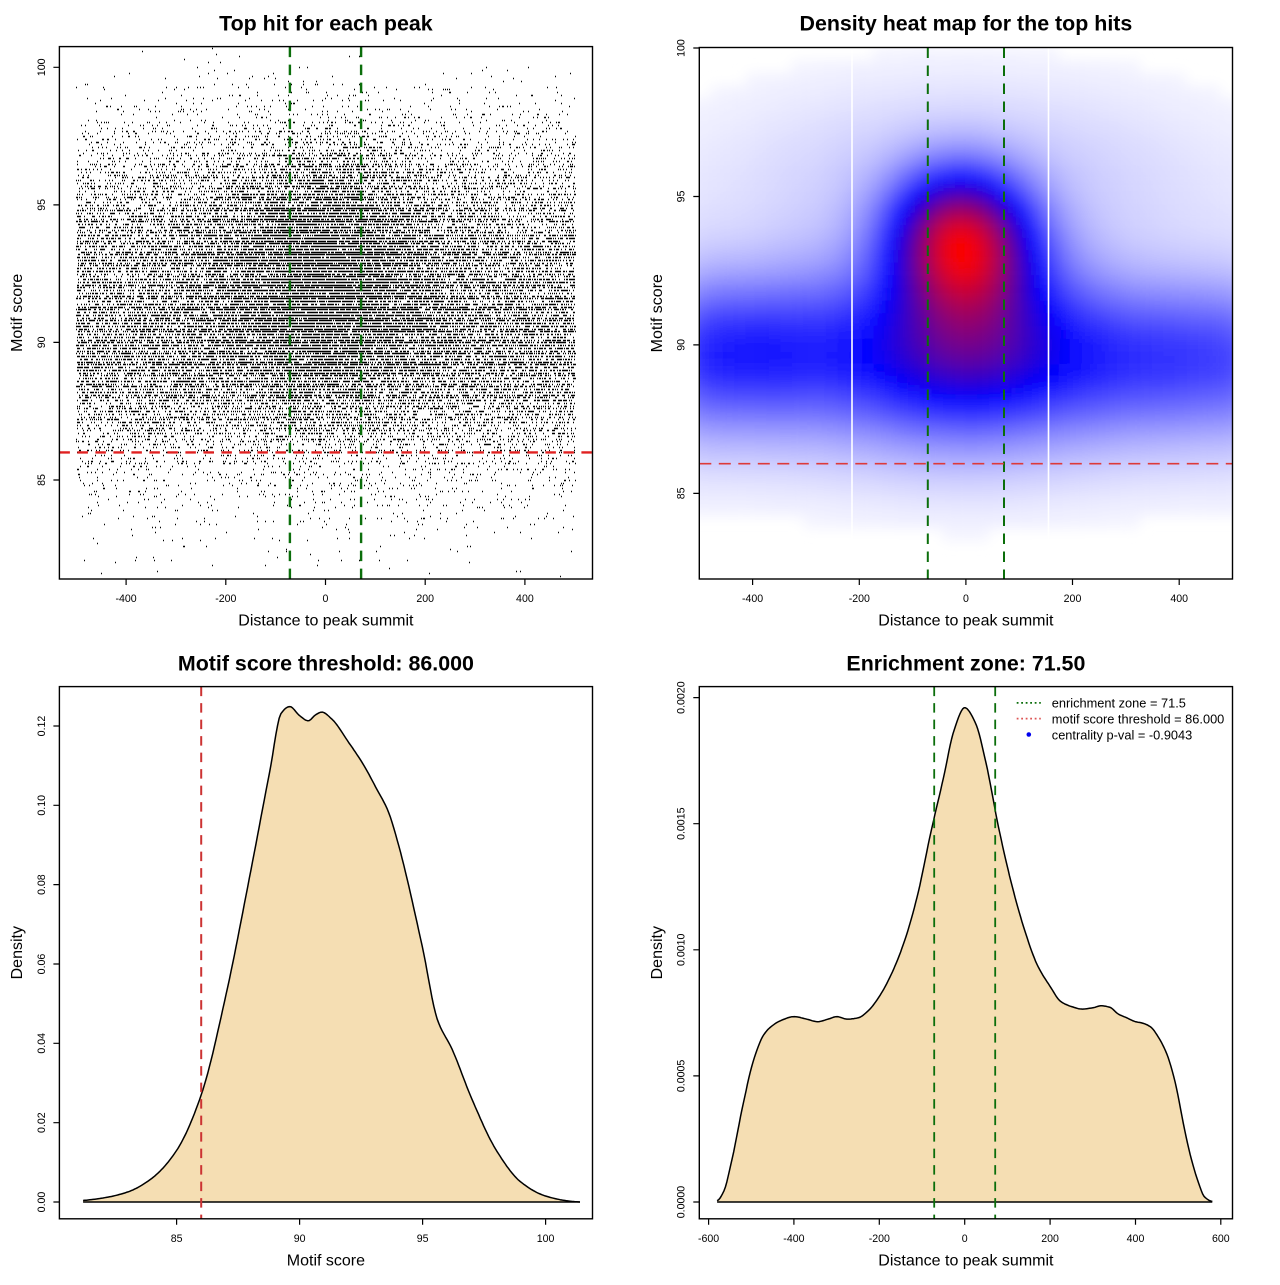  What do you see at coordinates (966, 23) in the screenshot?
I see `svg-text:Density heat map for the top h: Density heat map for the top hits` at bounding box center [966, 23].